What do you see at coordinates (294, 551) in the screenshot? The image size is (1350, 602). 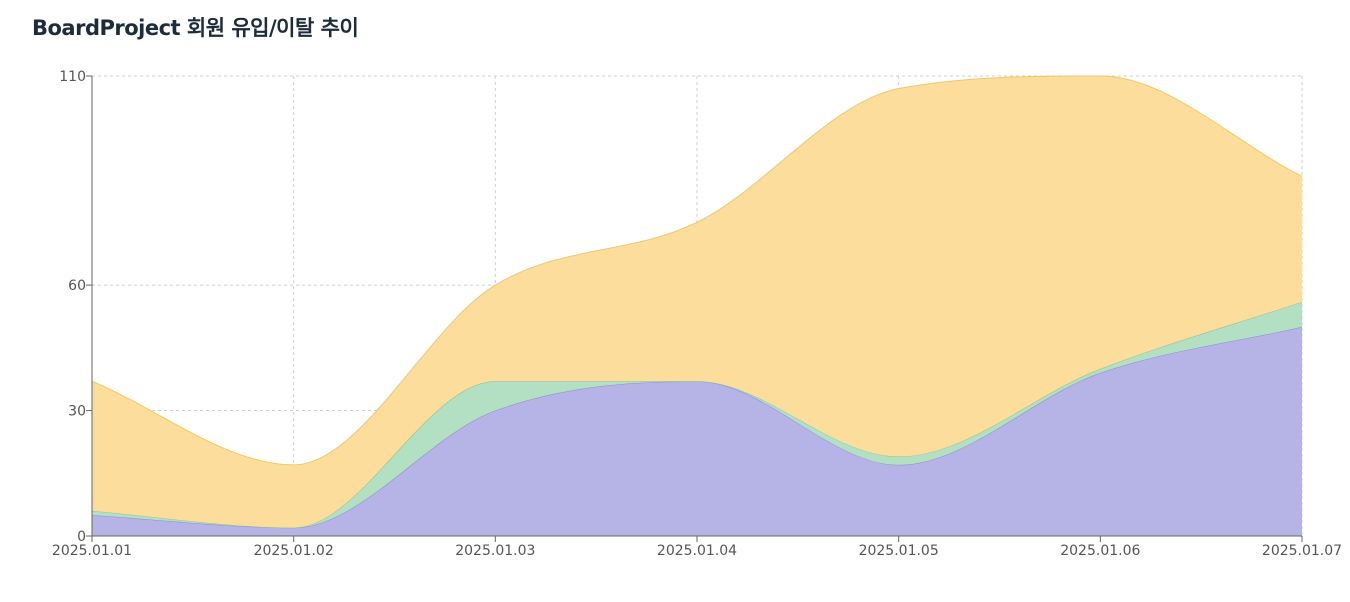 I see `x-tick-label: 2025.01.02` at bounding box center [294, 551].